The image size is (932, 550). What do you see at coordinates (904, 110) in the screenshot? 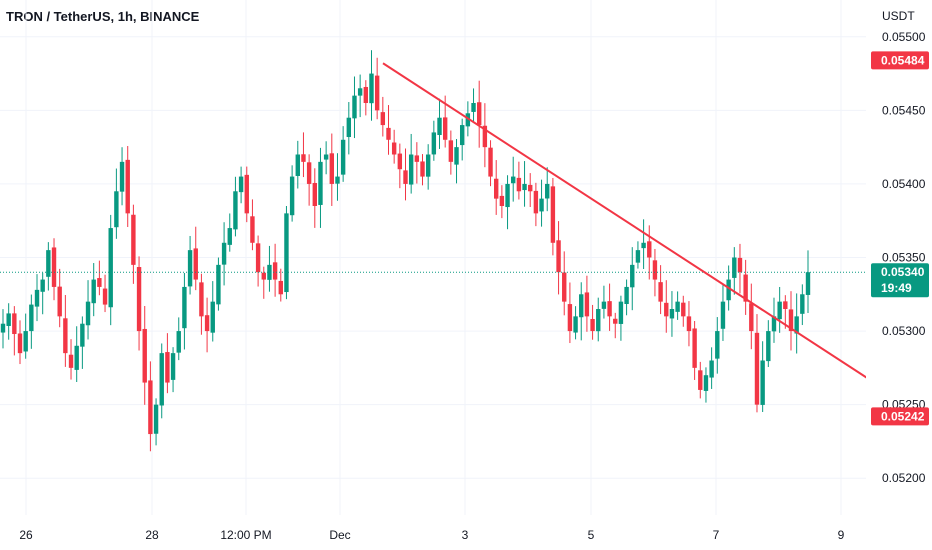
I see `price-tick-label: 0.05450` at bounding box center [904, 110].